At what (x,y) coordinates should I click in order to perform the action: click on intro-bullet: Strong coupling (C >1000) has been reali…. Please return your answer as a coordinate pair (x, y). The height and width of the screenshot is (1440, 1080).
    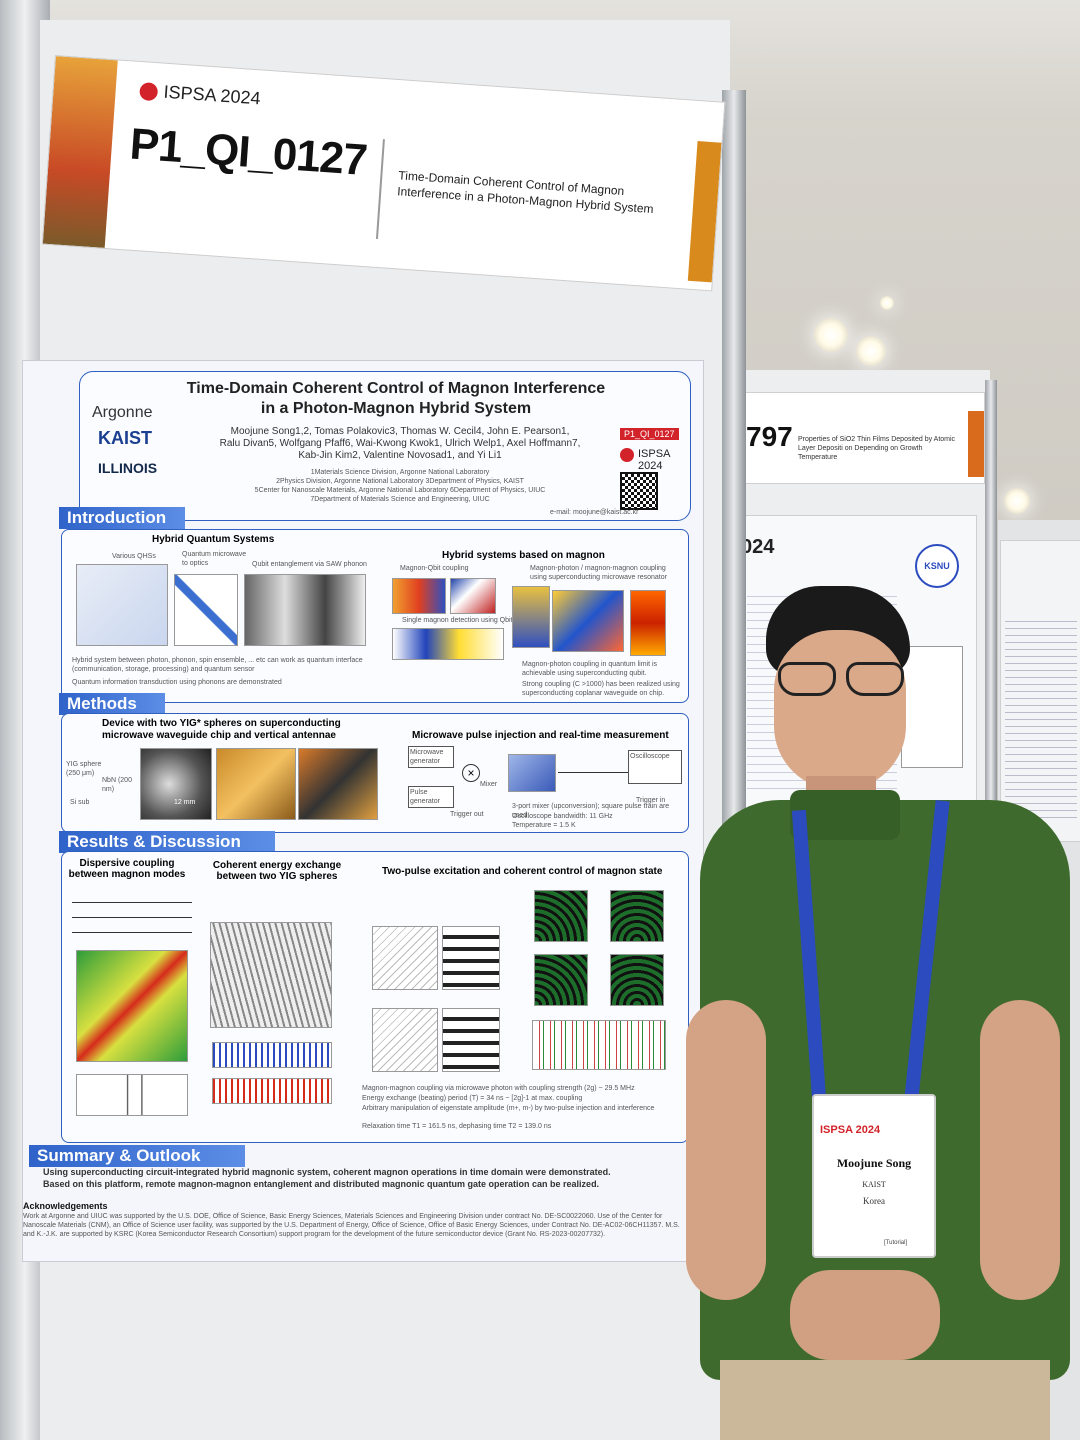
    Looking at the image, I should click on (601, 689).